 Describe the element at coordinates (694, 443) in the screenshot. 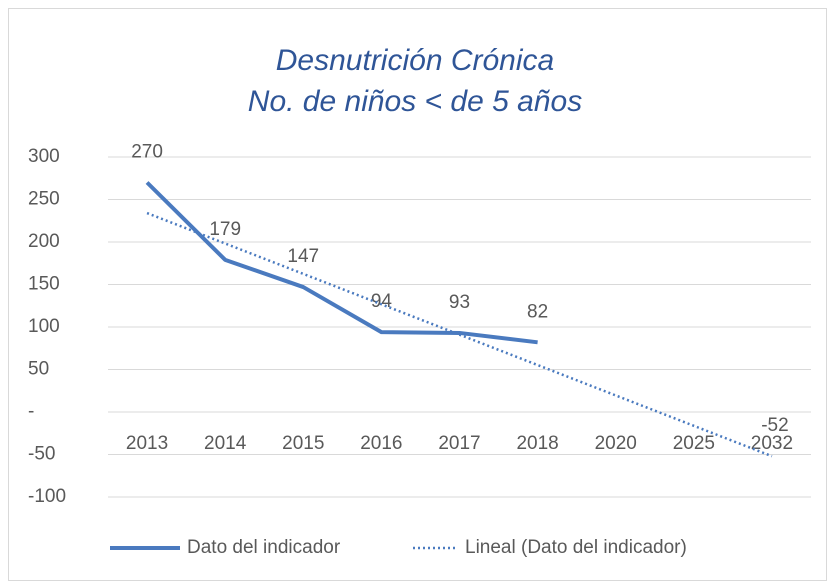

I see `x-tick-label: 2025` at that location.